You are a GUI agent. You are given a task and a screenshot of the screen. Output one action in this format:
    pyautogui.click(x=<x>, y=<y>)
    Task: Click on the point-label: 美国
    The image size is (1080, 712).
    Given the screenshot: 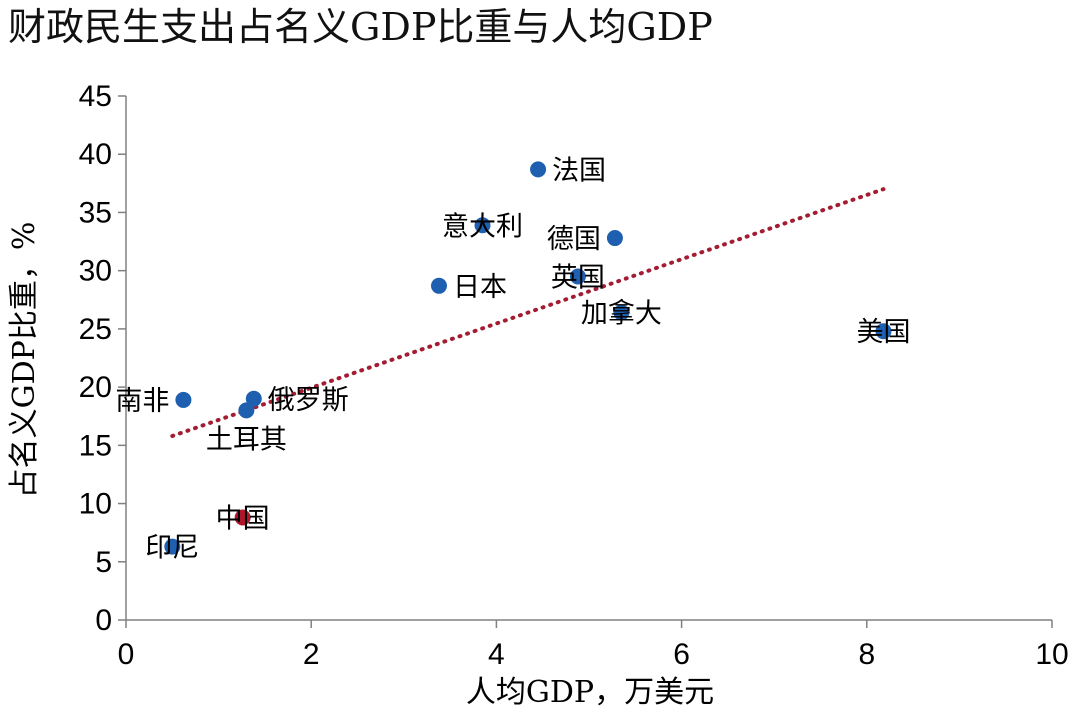 What is the action you would take?
    pyautogui.click(x=883, y=332)
    